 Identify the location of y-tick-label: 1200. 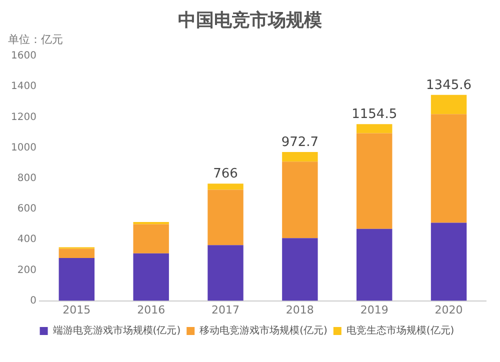
(23, 117).